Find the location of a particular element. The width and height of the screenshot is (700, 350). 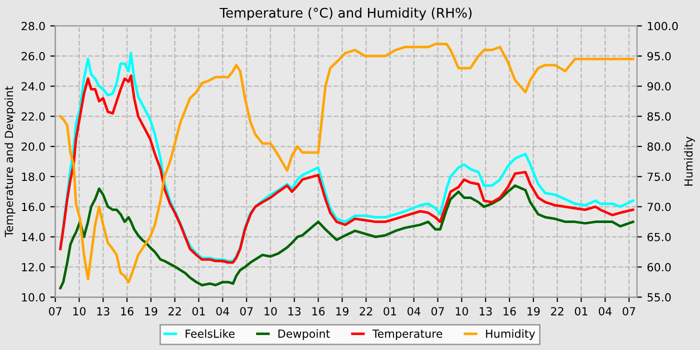

y-tick-label: 22.0 is located at coordinates (33, 116).